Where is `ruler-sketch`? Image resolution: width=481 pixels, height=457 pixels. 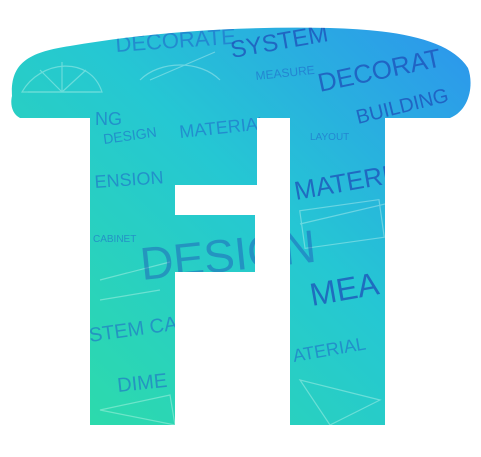 ruler-sketch is located at coordinates (342, 214).